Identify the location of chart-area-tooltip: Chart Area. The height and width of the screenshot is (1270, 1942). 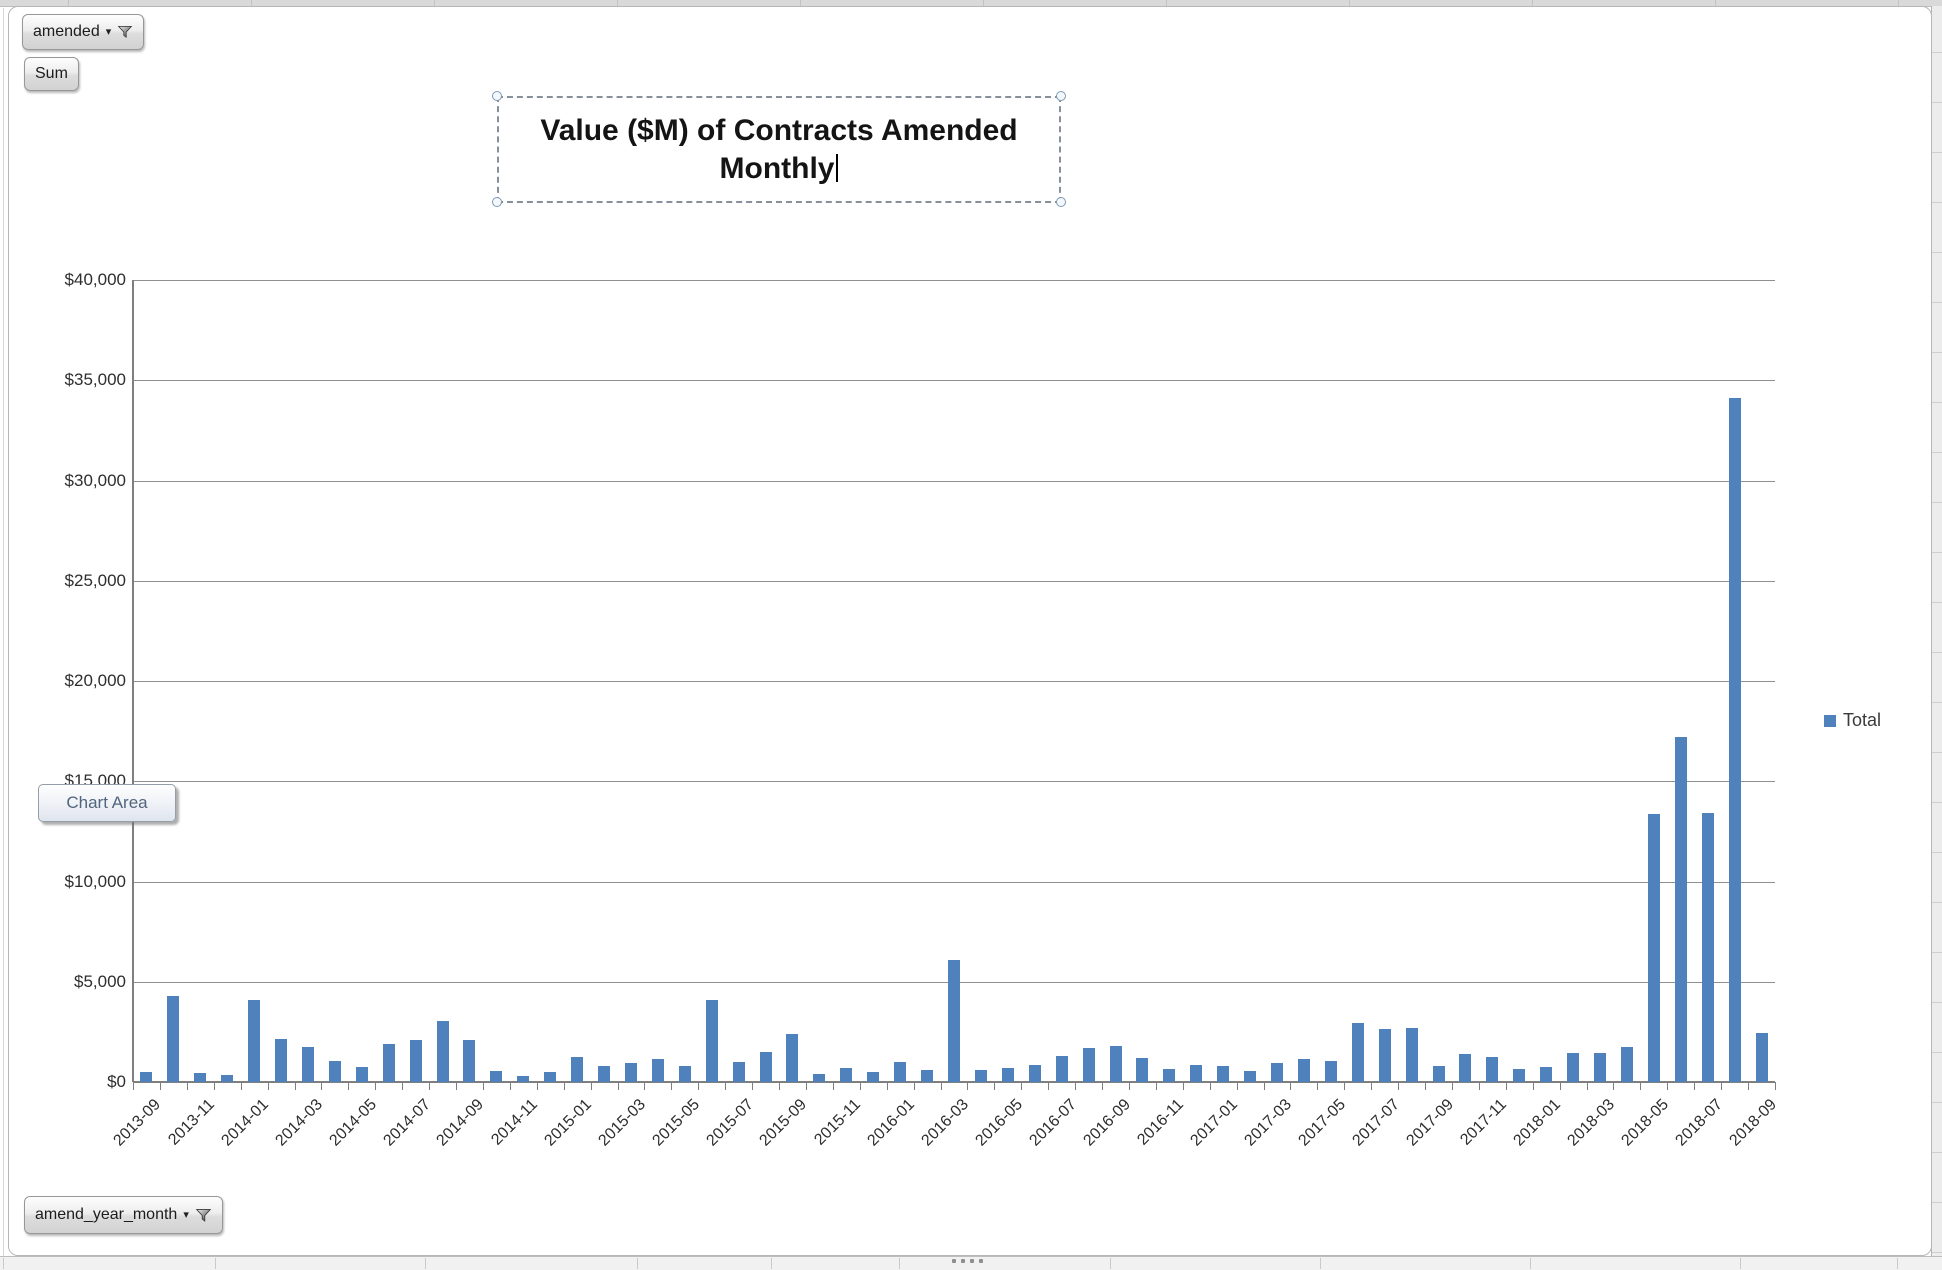
(107, 803).